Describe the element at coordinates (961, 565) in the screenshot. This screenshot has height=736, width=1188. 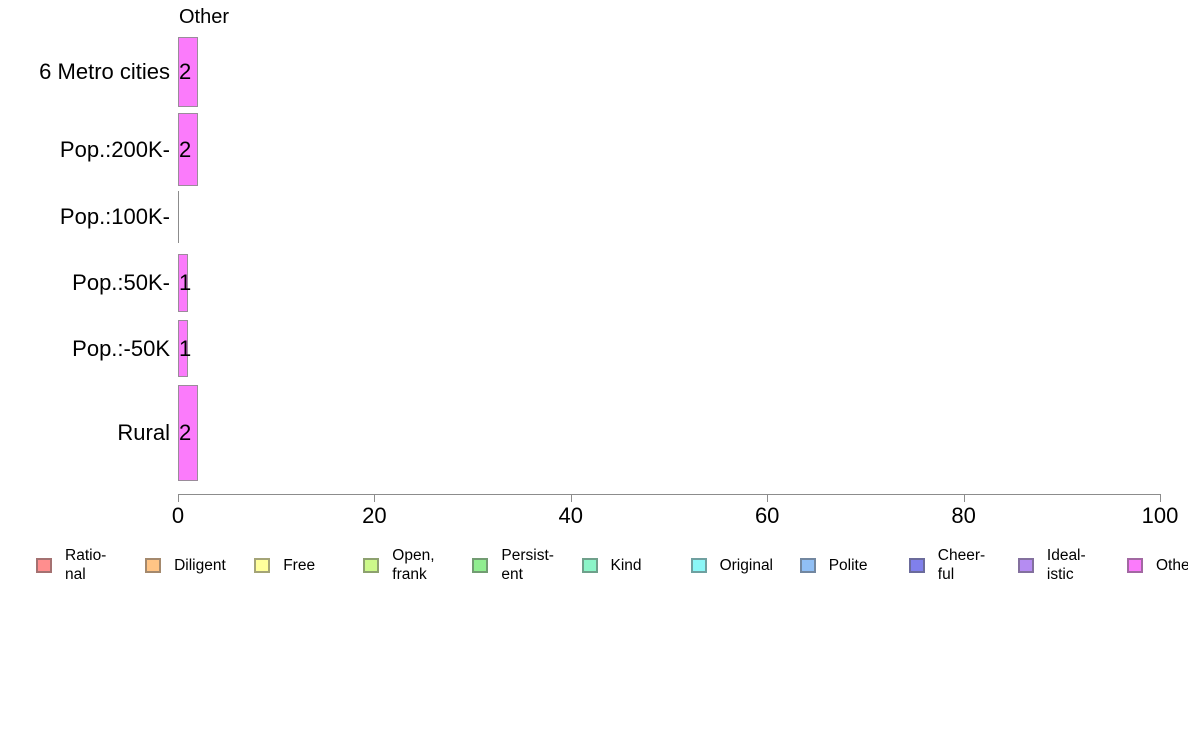
I see `legend-label: Cheer-ful` at that location.